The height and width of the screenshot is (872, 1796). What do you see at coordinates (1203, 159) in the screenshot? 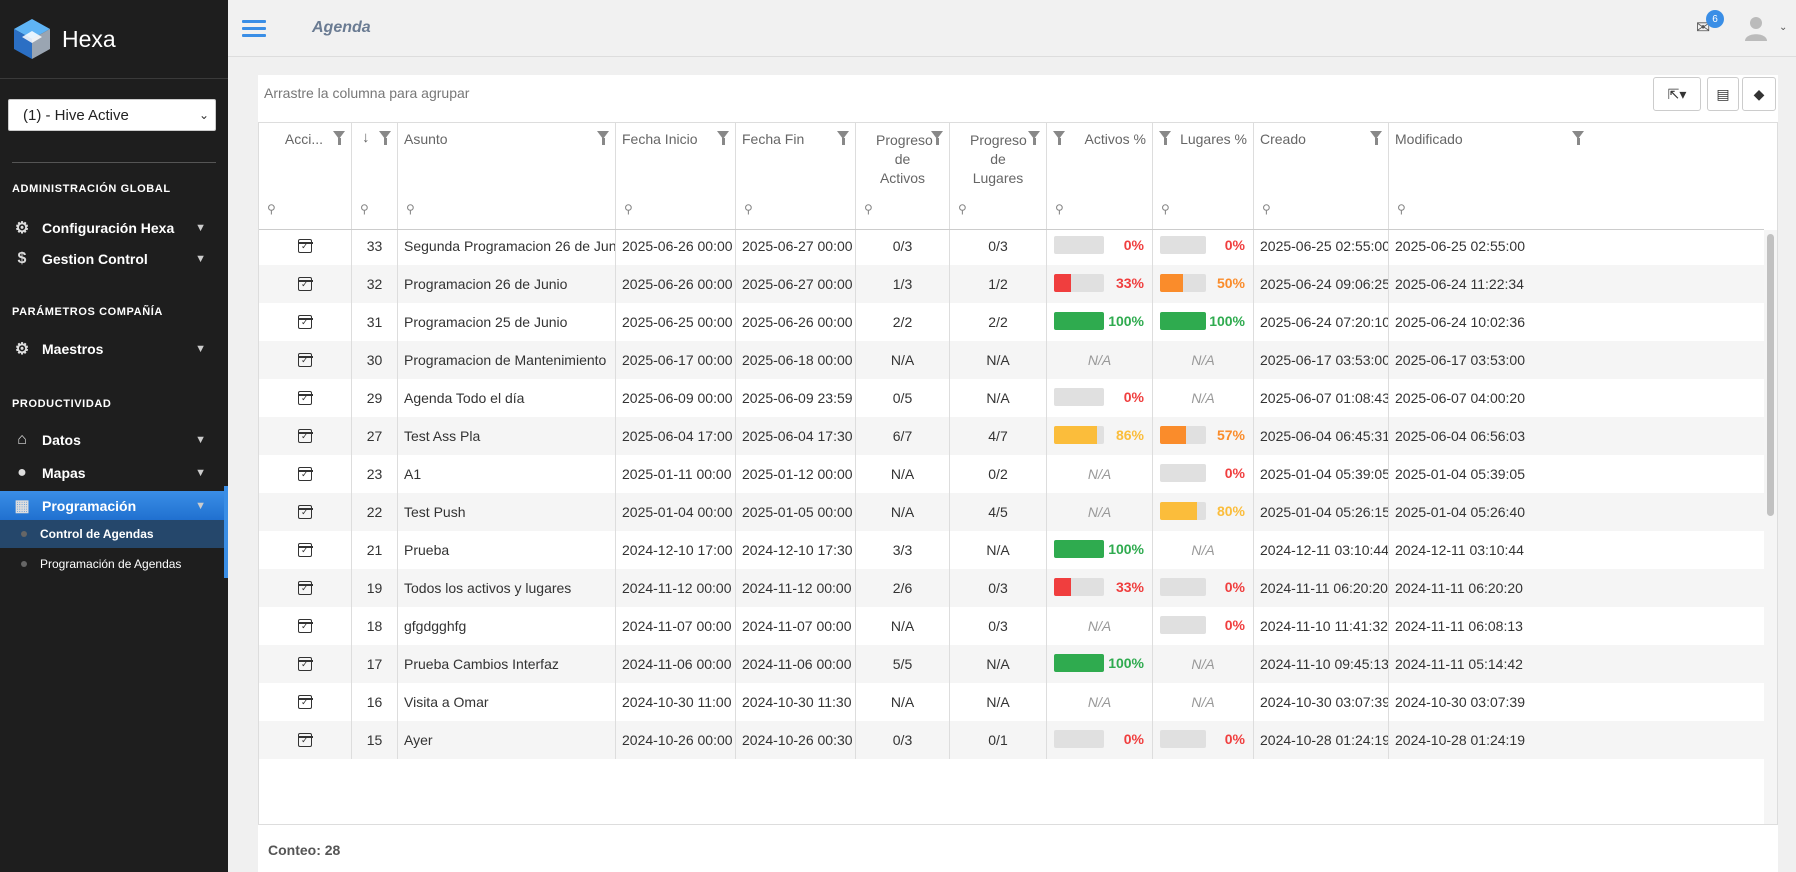
I see `column-header-lugares-pct: Lugares %` at bounding box center [1203, 159].